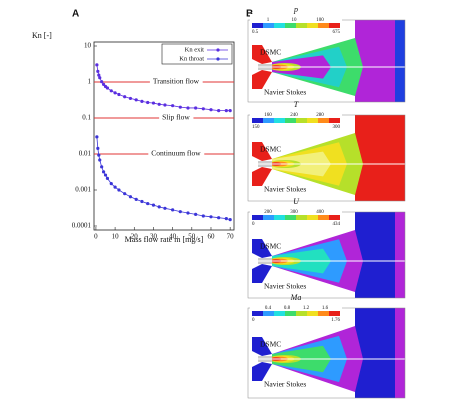 This screenshot has height=408, width=474. What do you see at coordinates (211, 237) in the screenshot?
I see `x-tick-label: 60` at bounding box center [211, 237].